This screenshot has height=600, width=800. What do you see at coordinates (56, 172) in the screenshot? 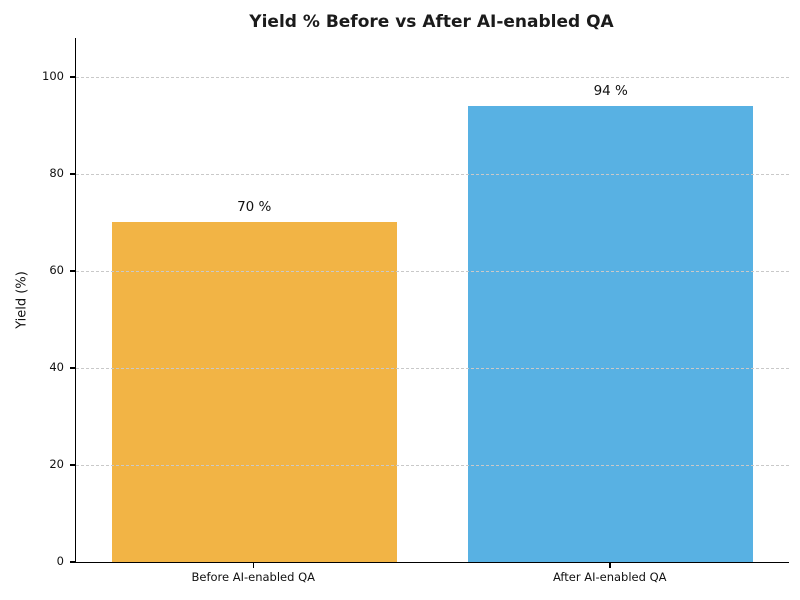
I see `y-tick-label-80: 80` at bounding box center [56, 172].